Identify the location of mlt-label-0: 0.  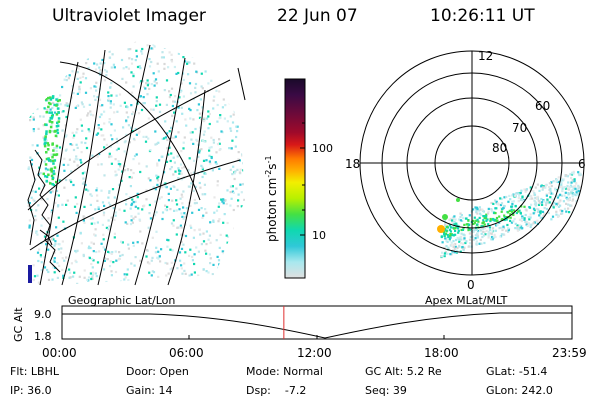
(471, 285).